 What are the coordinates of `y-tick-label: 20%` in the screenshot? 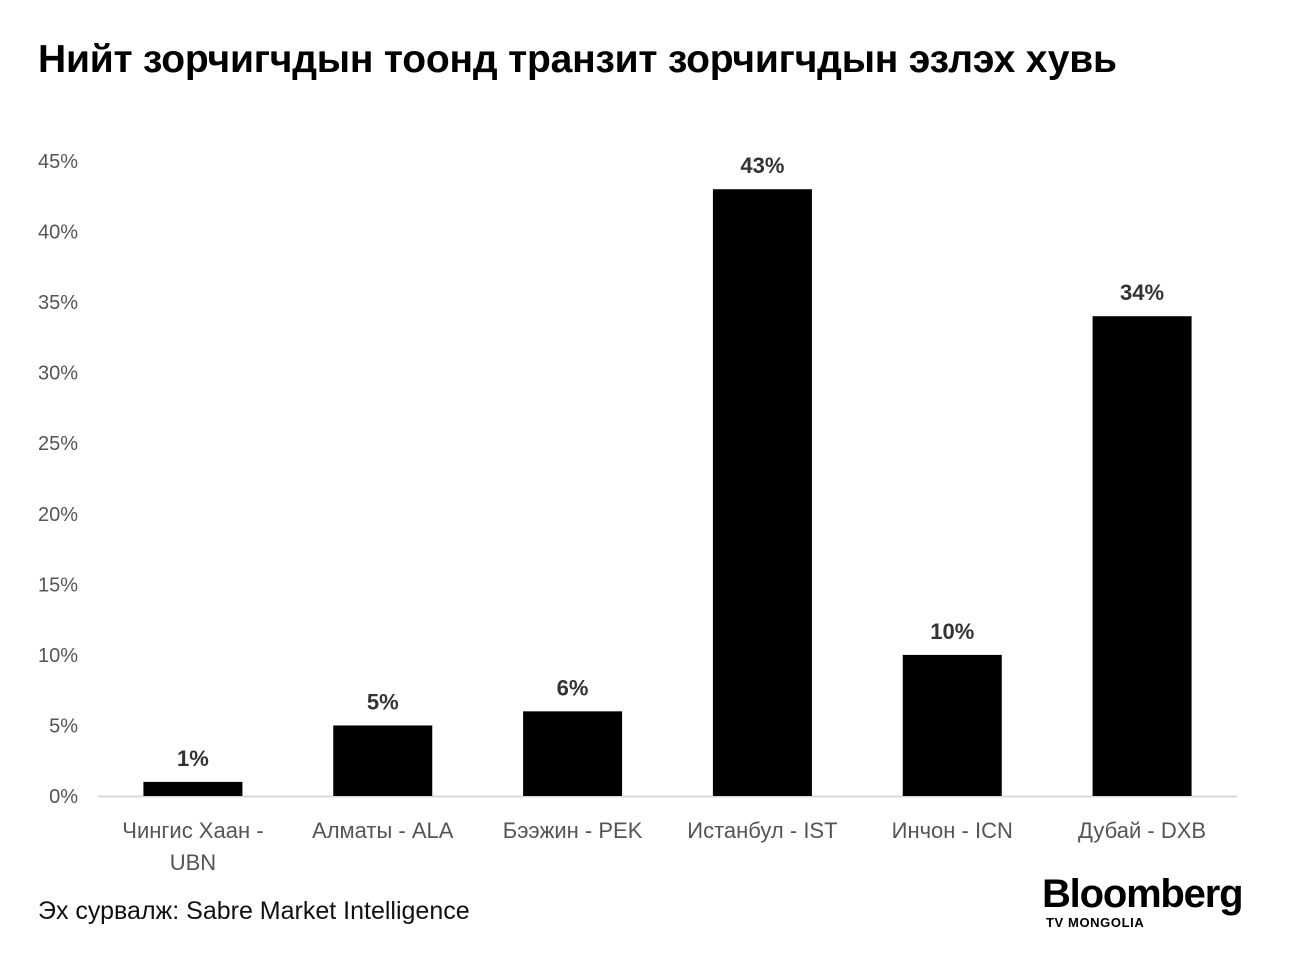 It's located at (58, 515).